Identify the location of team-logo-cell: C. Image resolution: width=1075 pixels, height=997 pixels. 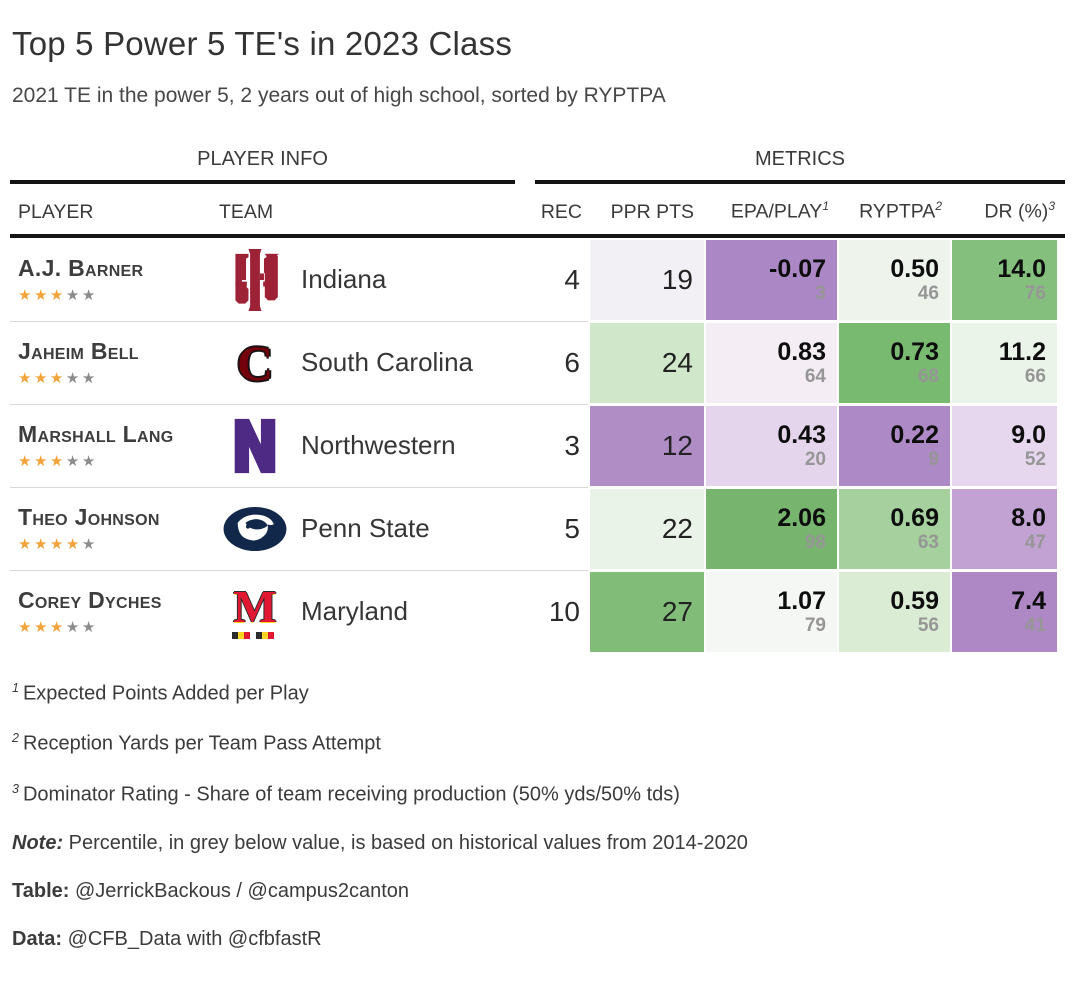
(255, 363).